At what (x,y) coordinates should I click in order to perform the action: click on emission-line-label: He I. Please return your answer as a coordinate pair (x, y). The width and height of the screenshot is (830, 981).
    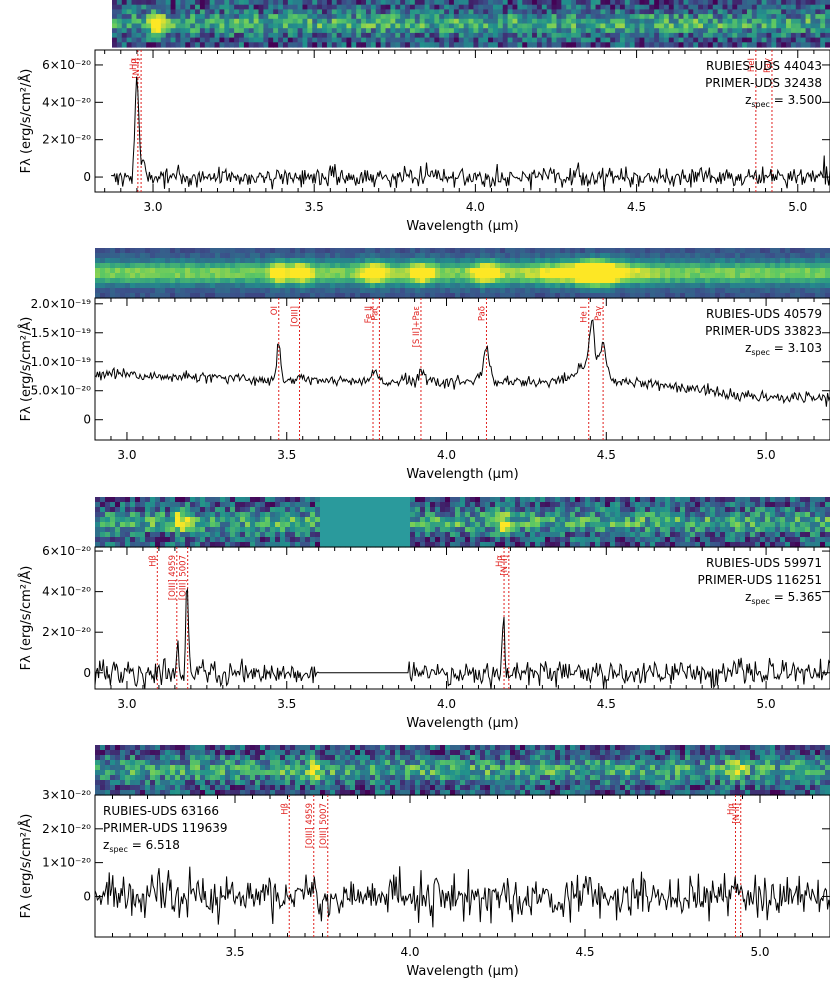
    Looking at the image, I should click on (585, 314).